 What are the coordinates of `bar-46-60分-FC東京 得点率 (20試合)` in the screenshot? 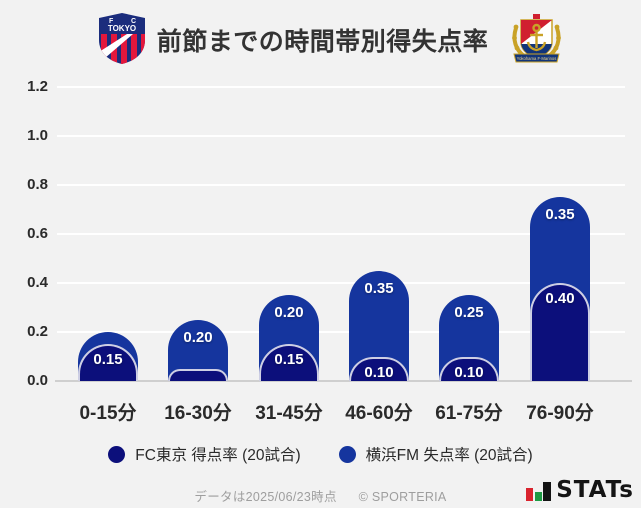 It's located at (379, 368).